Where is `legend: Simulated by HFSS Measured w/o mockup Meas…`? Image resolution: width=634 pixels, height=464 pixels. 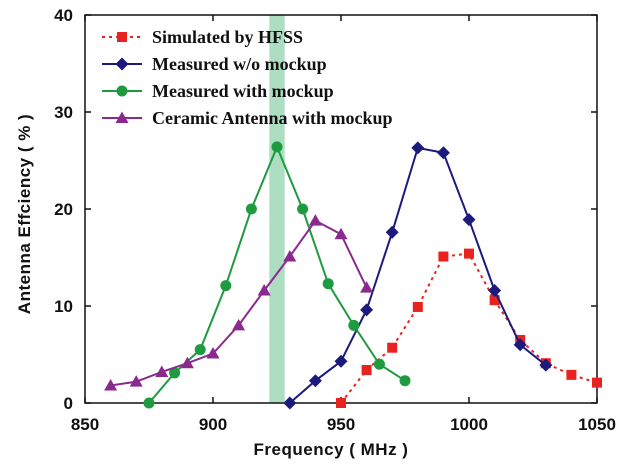
legend: Simulated by HFSS Measured w/o mockup Meas… is located at coordinates (247, 77).